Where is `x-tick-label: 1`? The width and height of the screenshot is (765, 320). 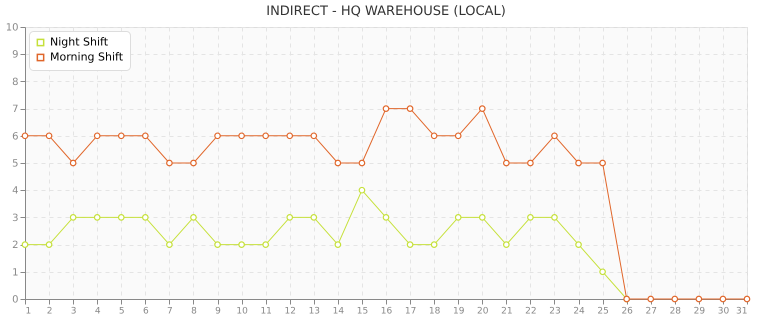
x-tick-label: 1 is located at coordinates (29, 311).